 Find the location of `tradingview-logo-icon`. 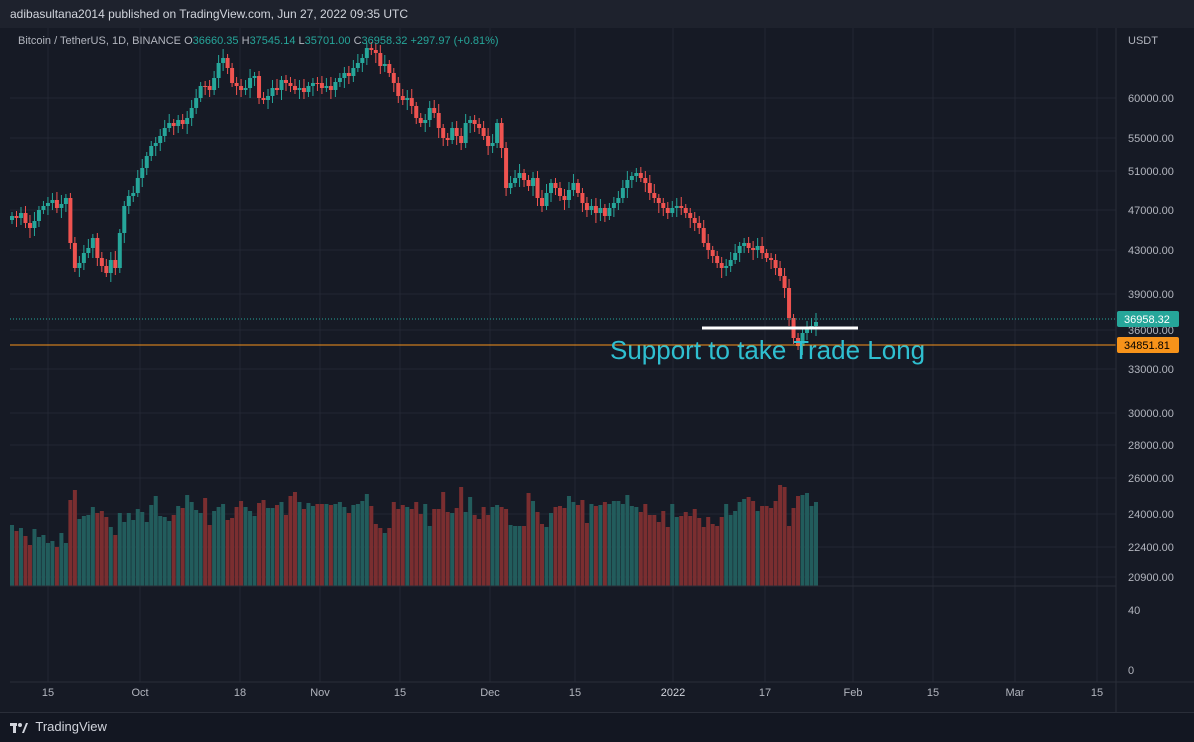

tradingview-logo-icon is located at coordinates (19, 727).